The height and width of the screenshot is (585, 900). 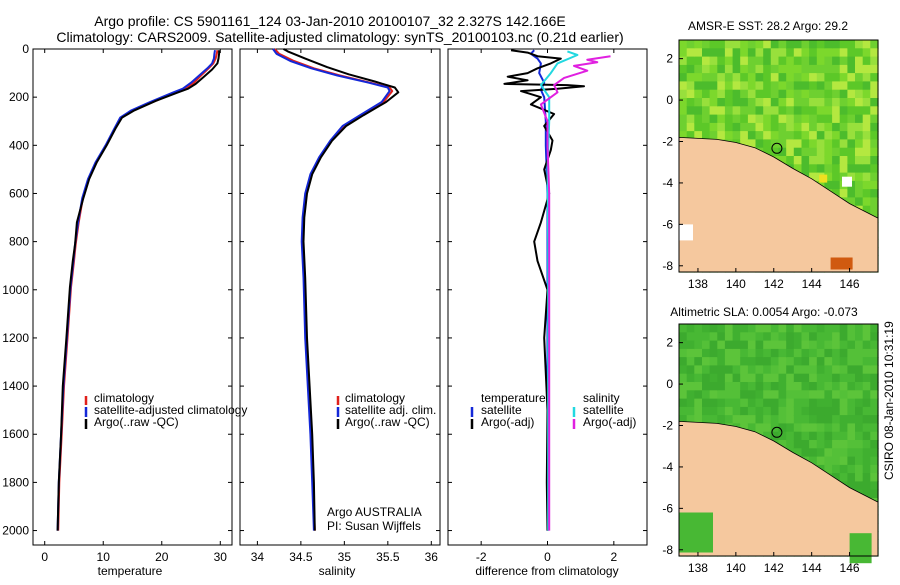 I want to click on map-y-tick-label: -4, so click(x=667, y=467).